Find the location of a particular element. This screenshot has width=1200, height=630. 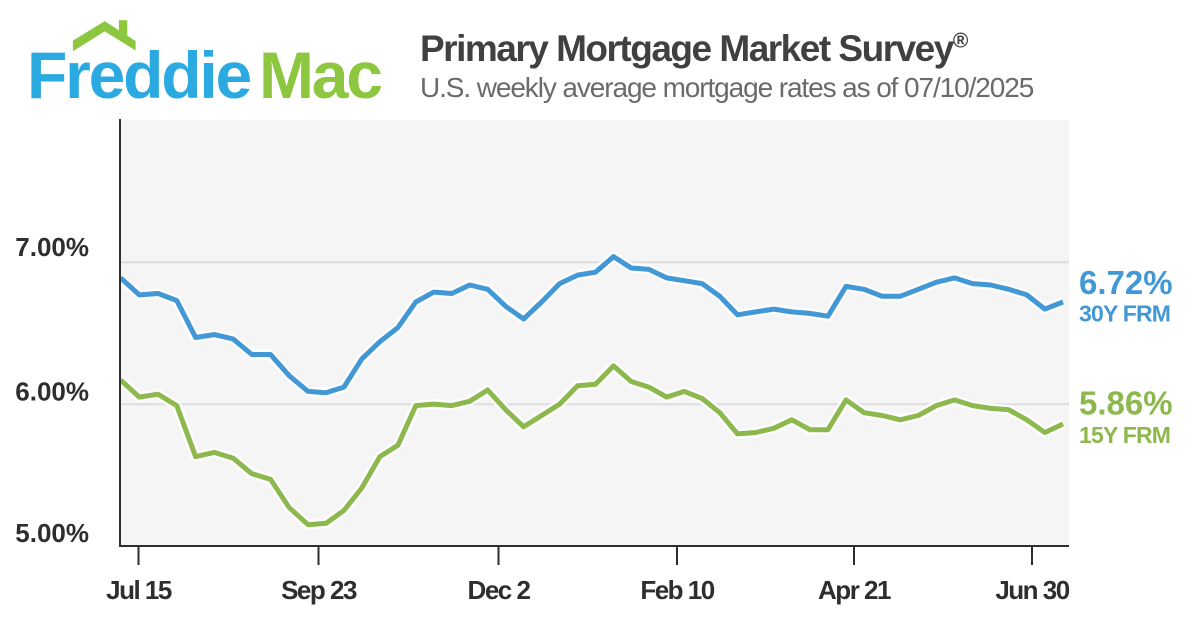

svg-text: 15Y FRM is located at coordinates (1124, 435).